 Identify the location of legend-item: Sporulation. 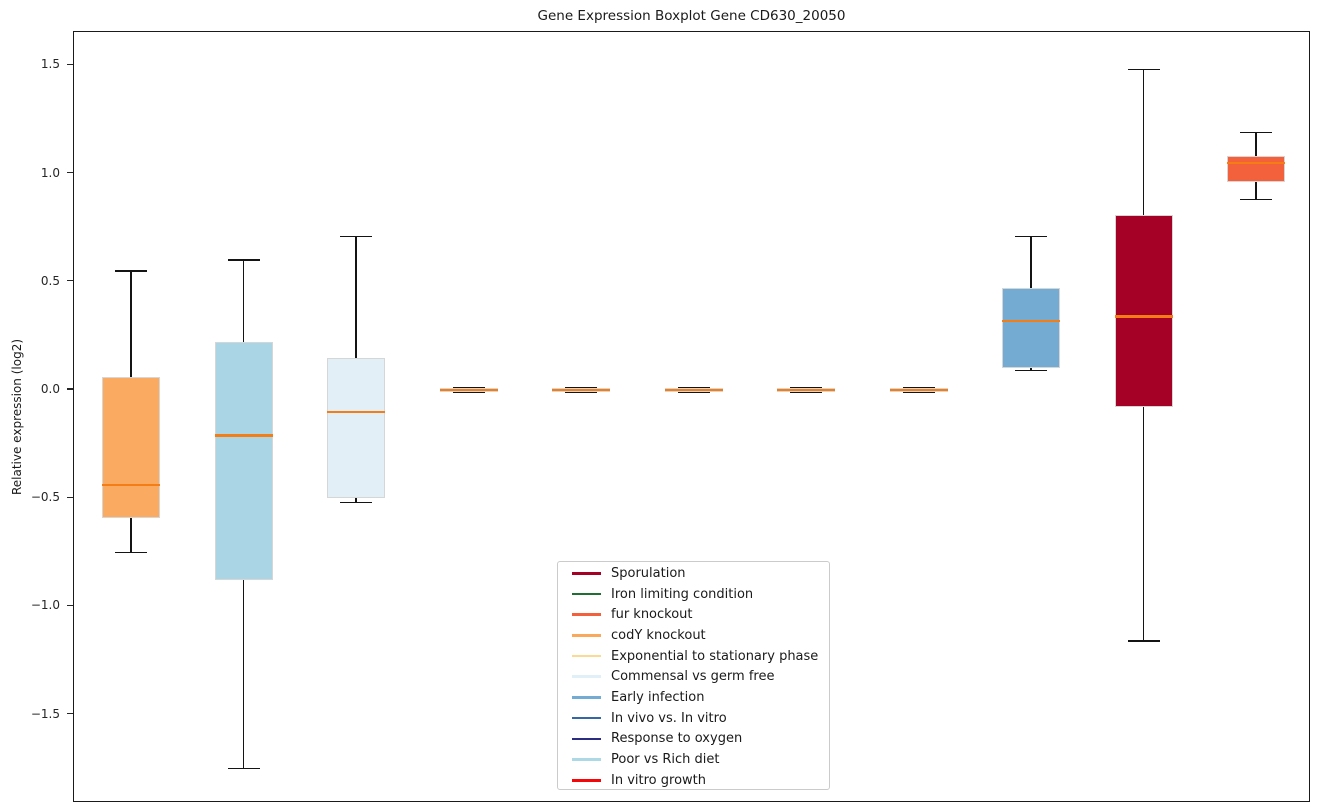
(693, 573).